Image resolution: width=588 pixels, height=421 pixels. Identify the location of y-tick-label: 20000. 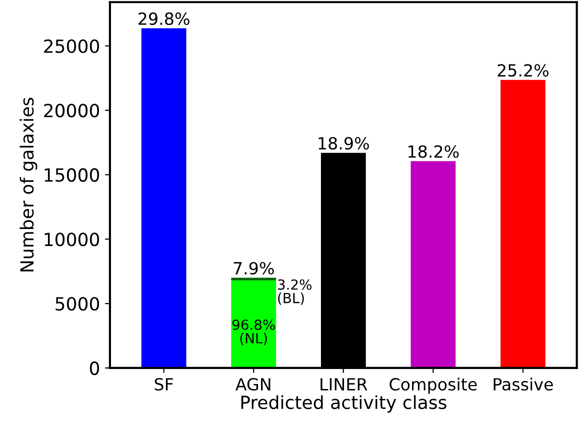
(72, 111).